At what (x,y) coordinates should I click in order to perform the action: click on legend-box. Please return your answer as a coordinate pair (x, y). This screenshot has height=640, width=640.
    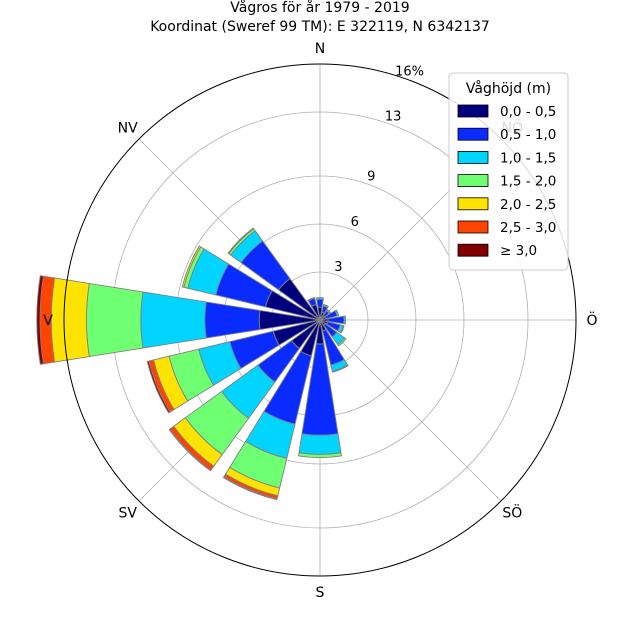
    Looking at the image, I should click on (508, 171).